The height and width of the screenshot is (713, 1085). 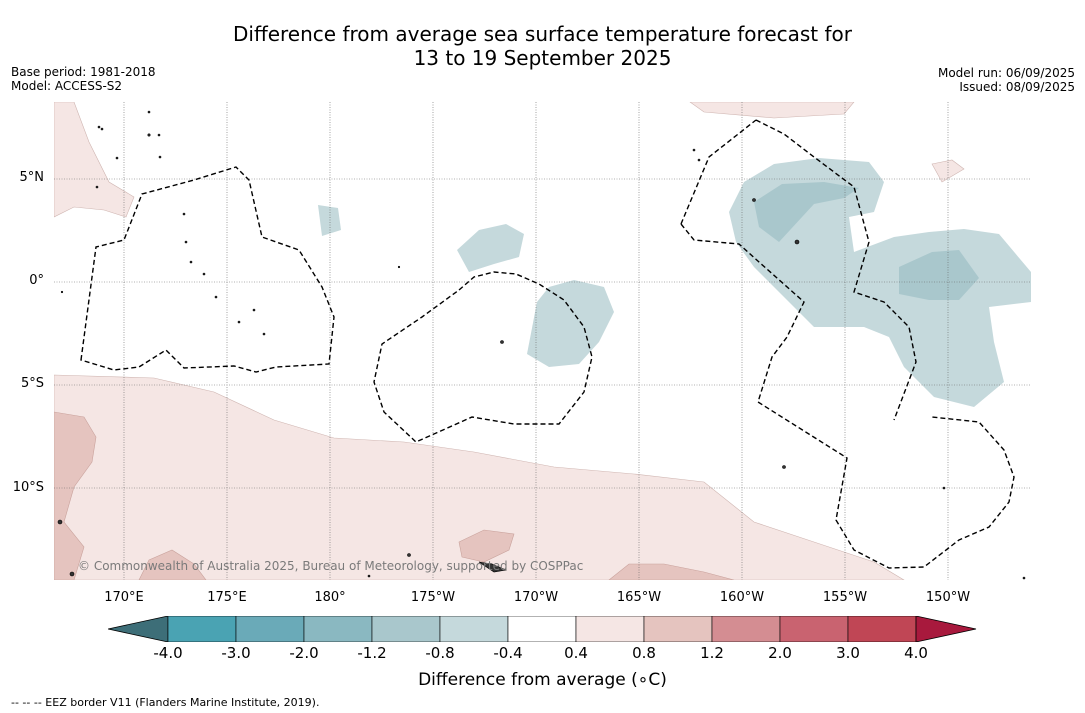 What do you see at coordinates (304, 653) in the screenshot?
I see `cb-tick-m2: -2.0` at bounding box center [304, 653].